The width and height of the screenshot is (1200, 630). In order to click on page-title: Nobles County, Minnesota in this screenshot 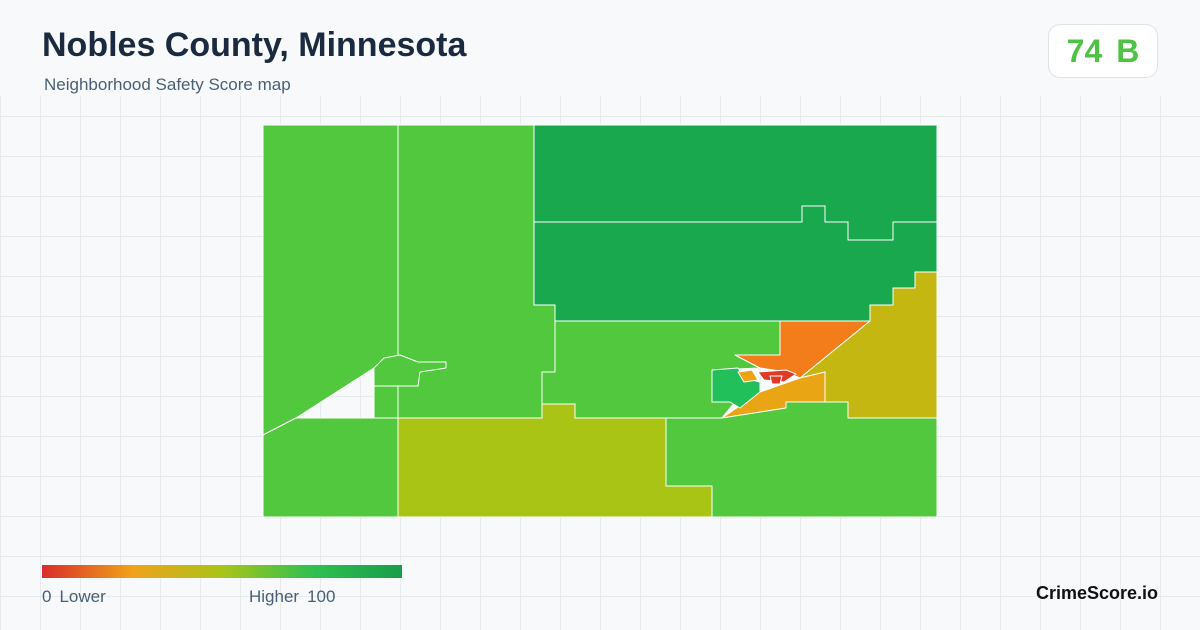, I will do `click(254, 45)`.